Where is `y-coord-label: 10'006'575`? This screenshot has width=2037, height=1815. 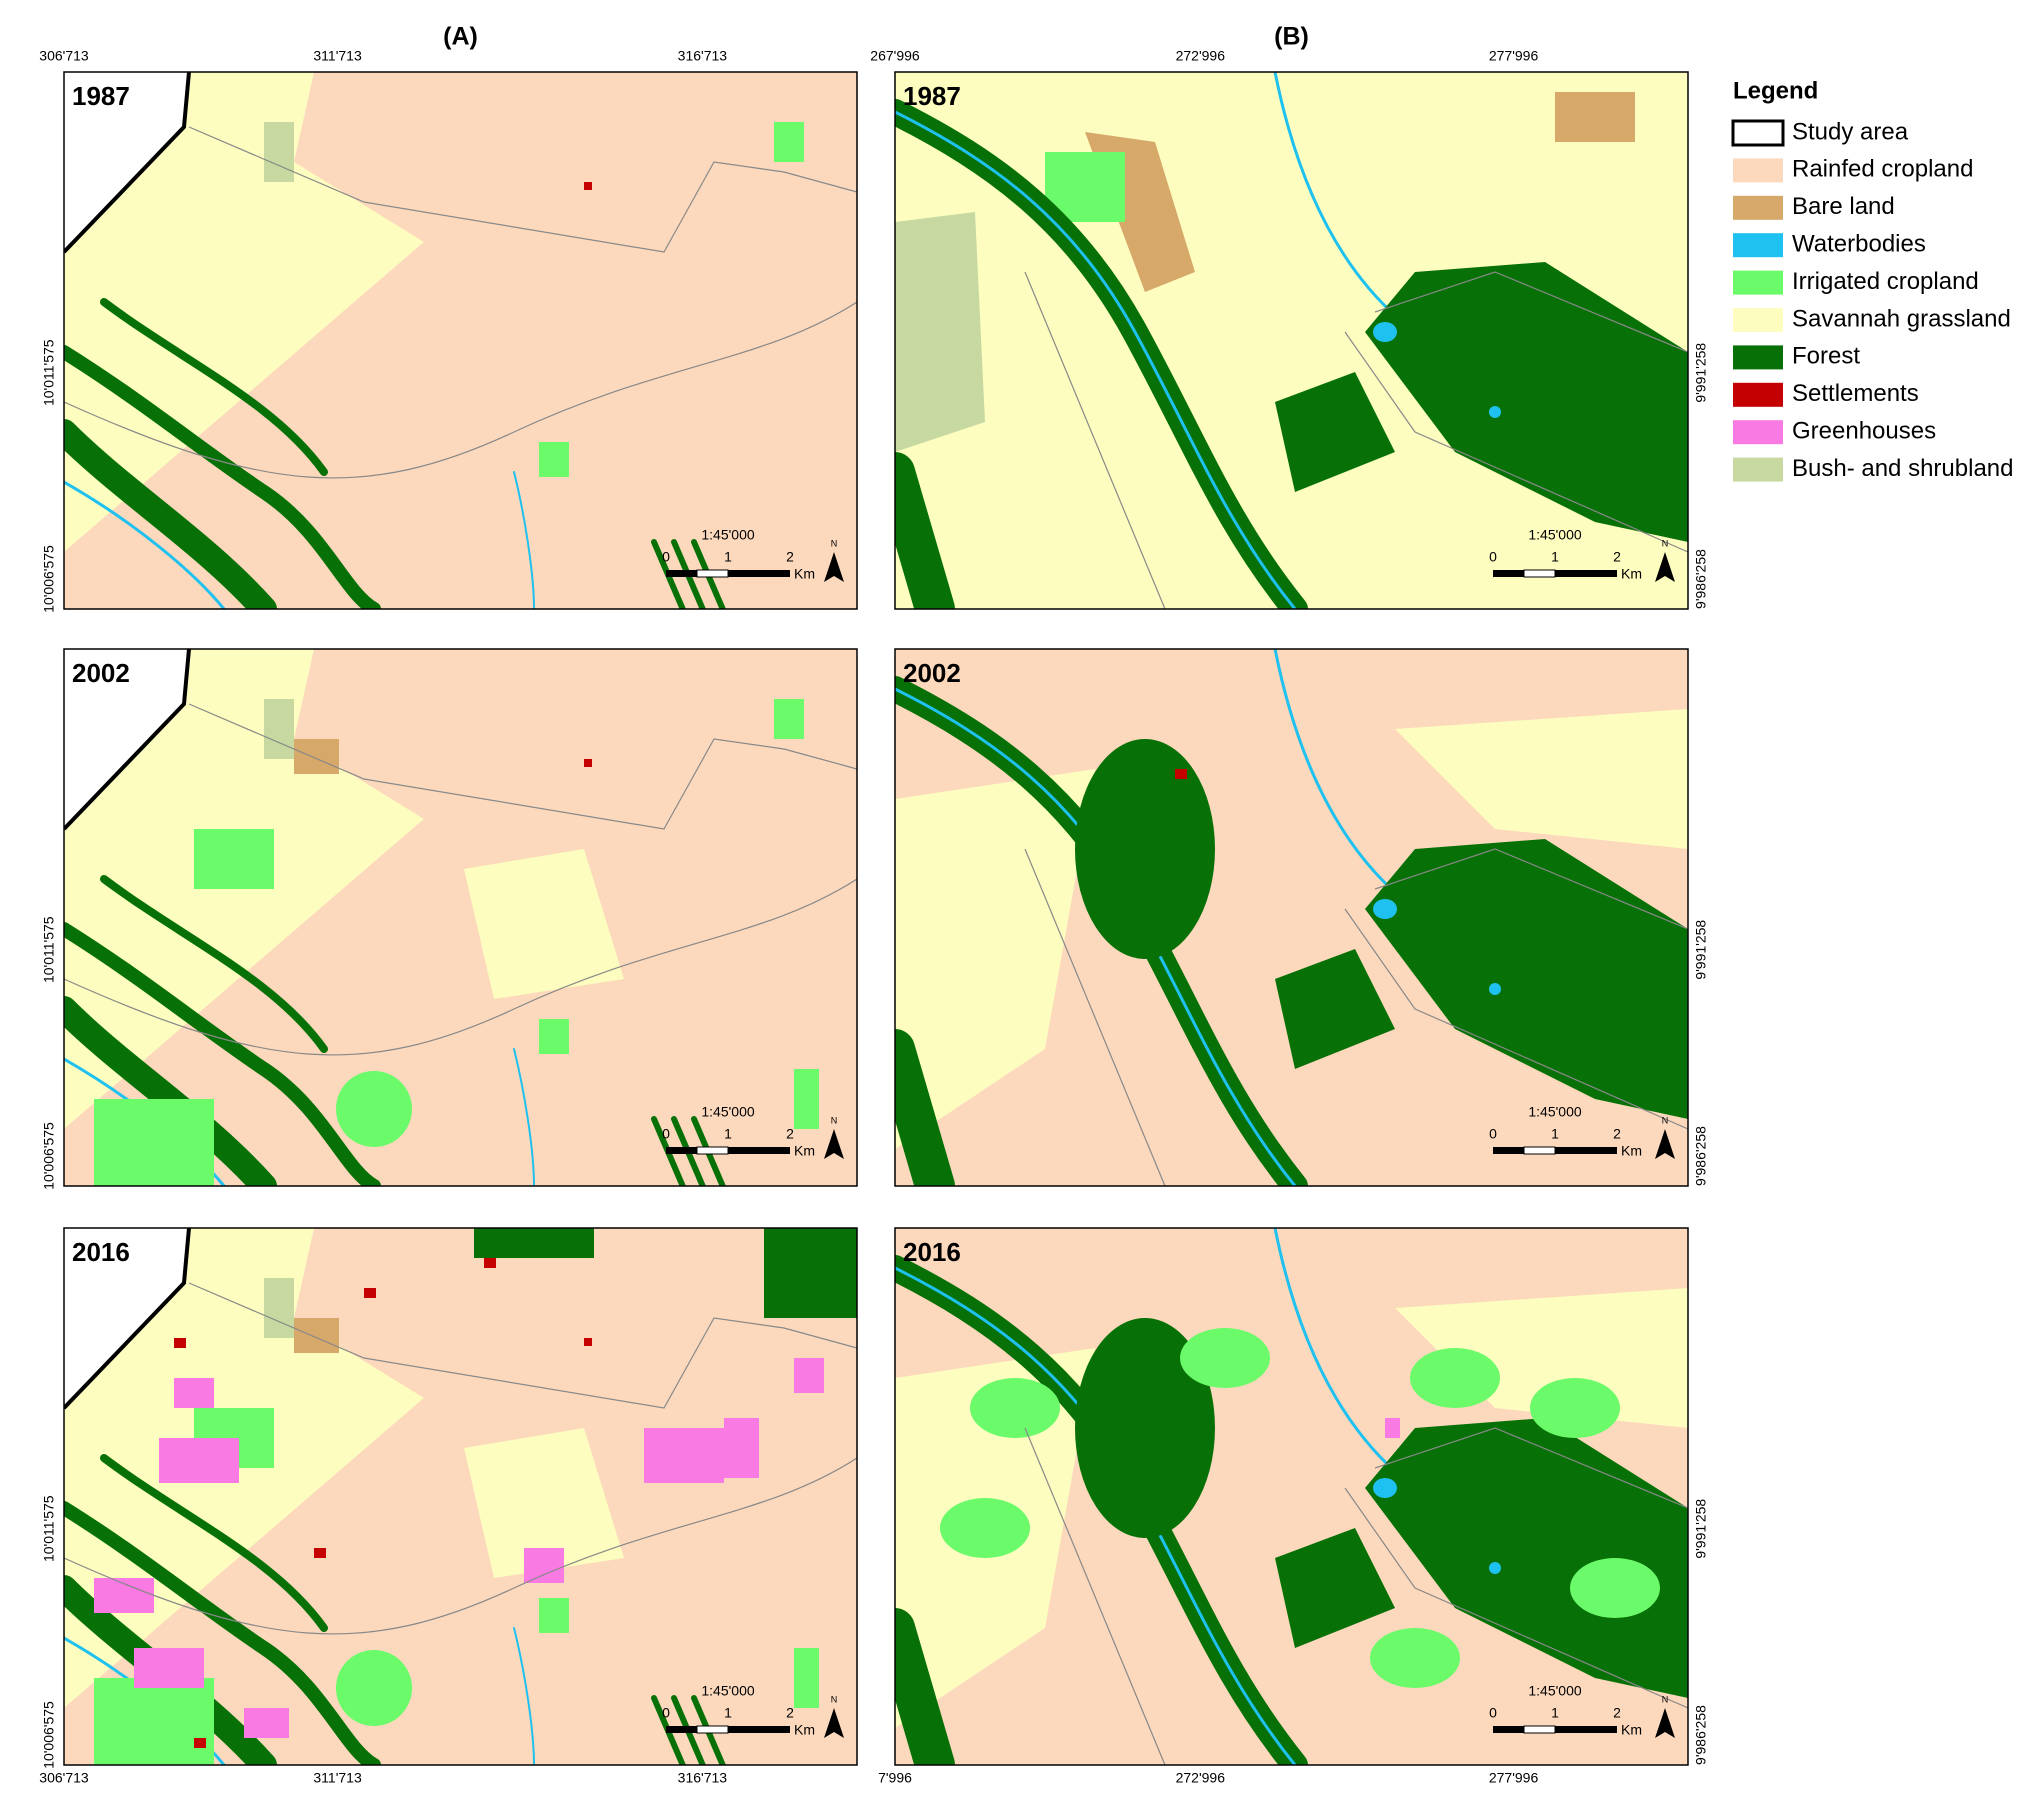
y-coord-label: 10'006'575 is located at coordinates (49, 1735).